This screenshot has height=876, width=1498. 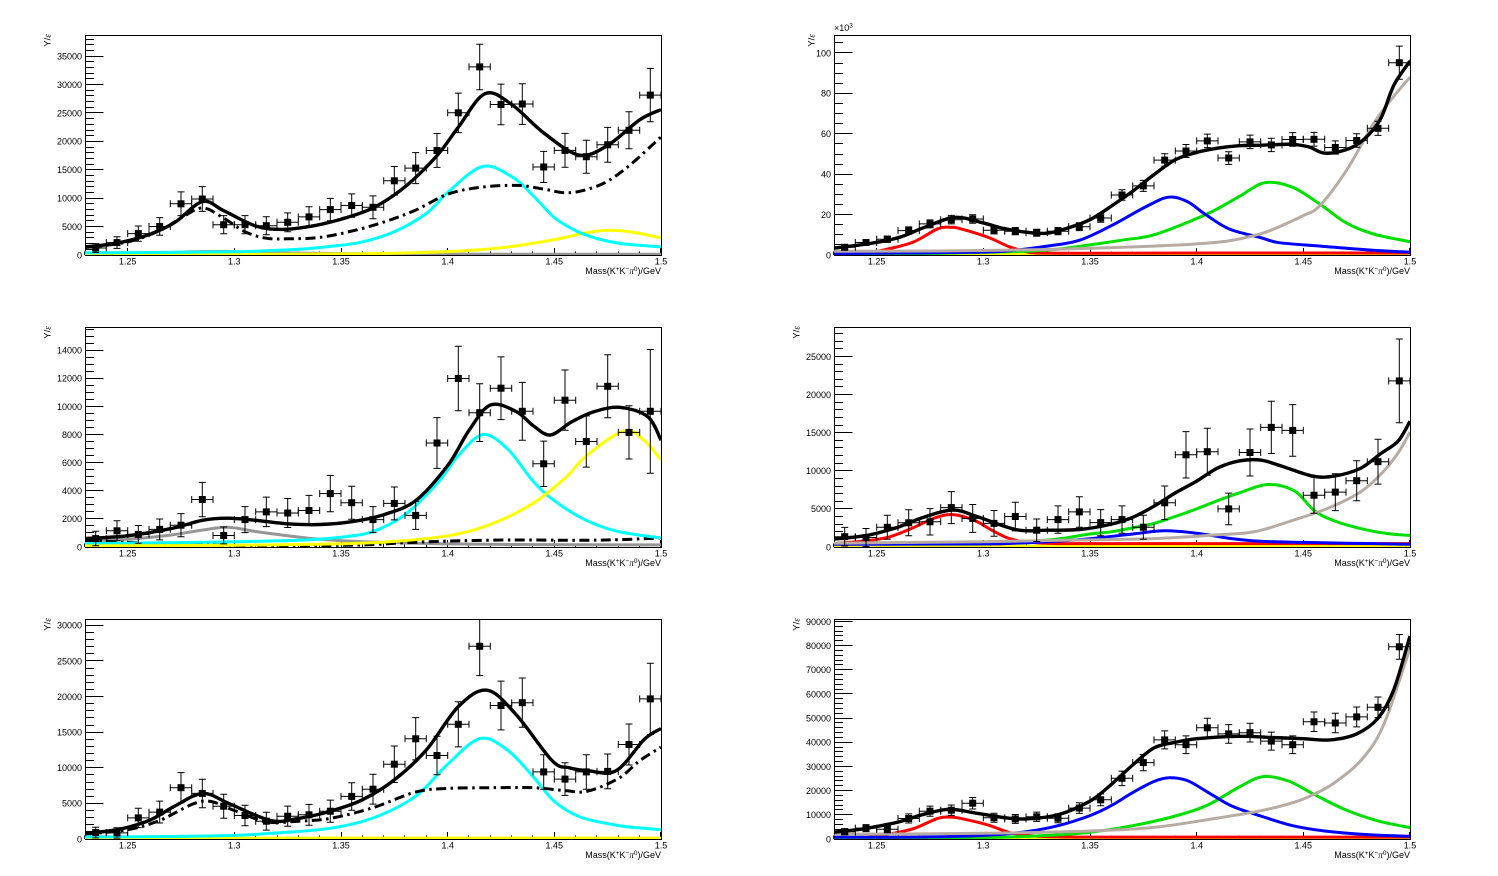 I want to click on svg-text: 35000, so click(x=69, y=57).